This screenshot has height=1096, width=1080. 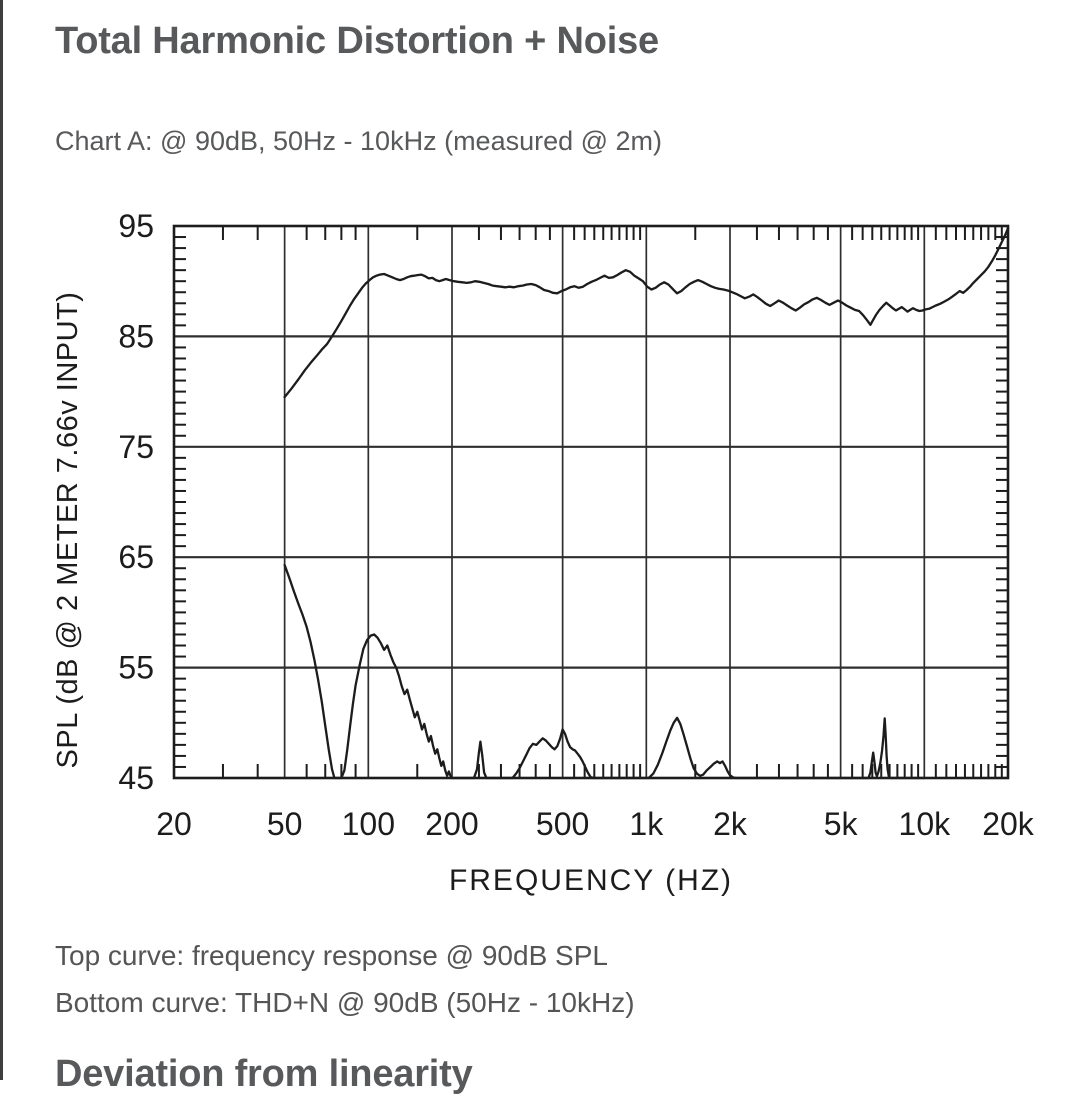 I want to click on spl-tick-label: 45, so click(x=136, y=778).